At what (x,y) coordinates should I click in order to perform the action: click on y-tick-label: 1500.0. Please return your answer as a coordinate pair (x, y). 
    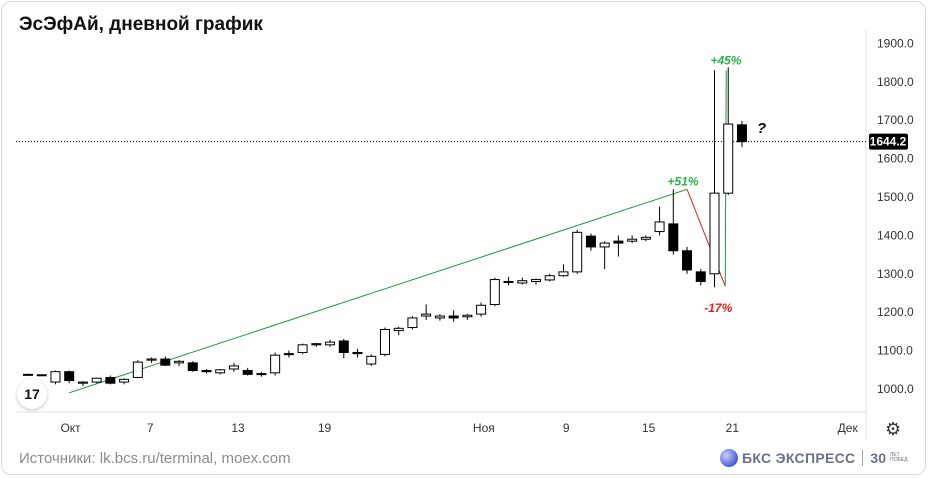
    Looking at the image, I should click on (895, 197).